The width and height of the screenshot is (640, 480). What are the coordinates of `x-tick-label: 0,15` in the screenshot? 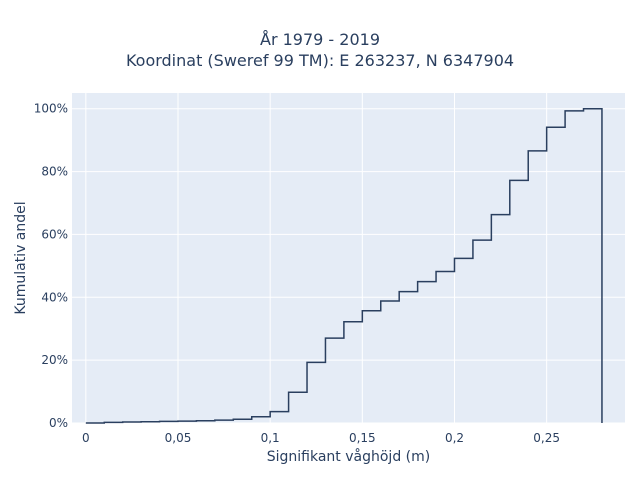 It's located at (362, 438).